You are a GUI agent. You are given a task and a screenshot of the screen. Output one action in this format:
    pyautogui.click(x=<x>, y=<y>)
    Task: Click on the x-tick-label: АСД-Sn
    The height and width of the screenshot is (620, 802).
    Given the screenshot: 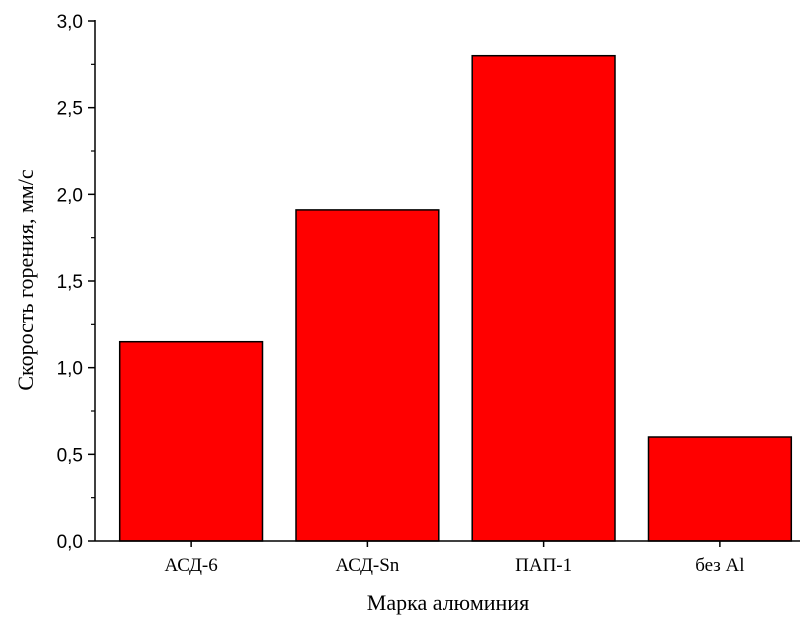 What is the action you would take?
    pyautogui.click(x=367, y=565)
    